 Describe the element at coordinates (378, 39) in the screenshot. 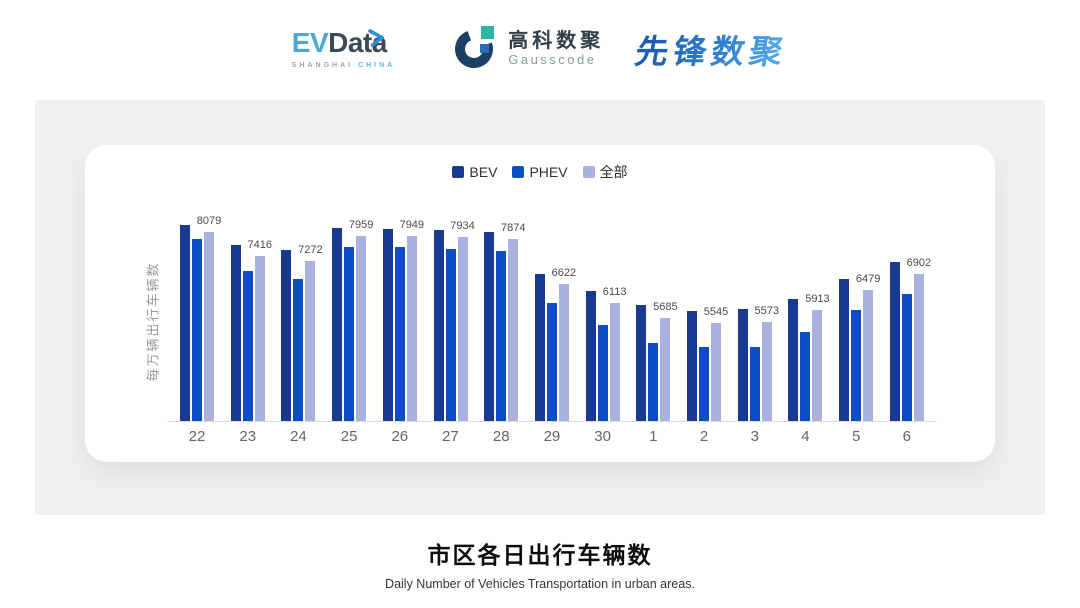

I see `evdata-arrow-icon` at that location.